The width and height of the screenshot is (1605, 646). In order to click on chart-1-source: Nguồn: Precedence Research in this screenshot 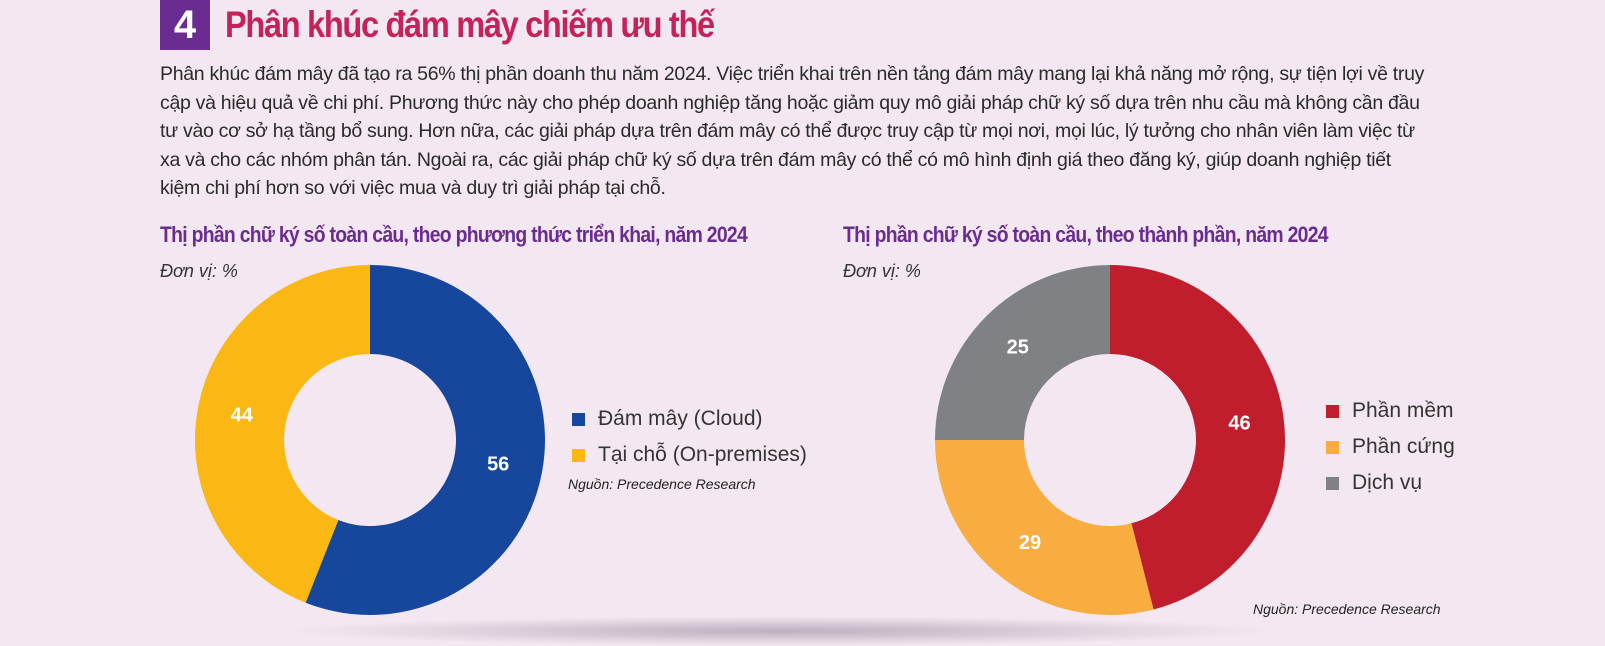, I will do `click(662, 484)`.